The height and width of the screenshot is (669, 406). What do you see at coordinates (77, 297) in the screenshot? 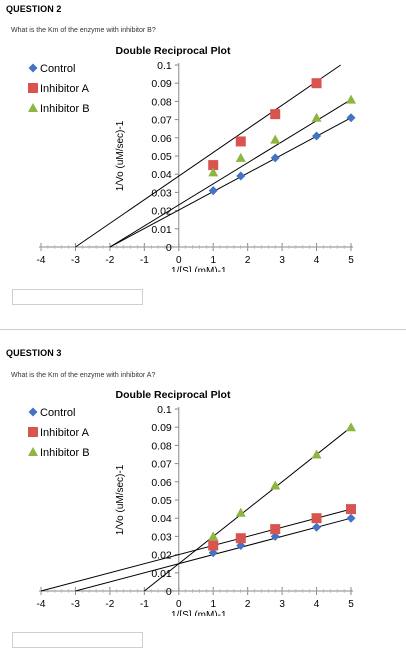
I see `question-2-answer-input` at bounding box center [77, 297].